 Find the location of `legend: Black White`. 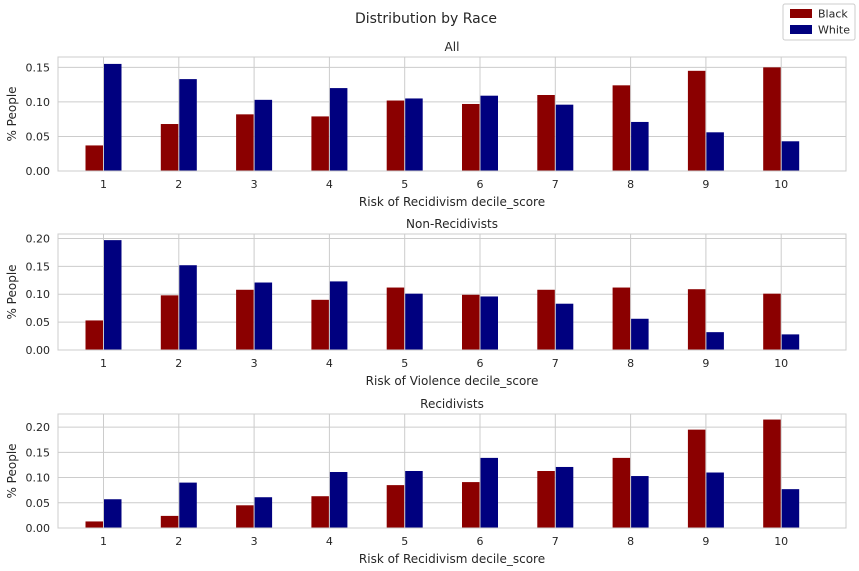

legend: Black White is located at coordinates (819, 22).